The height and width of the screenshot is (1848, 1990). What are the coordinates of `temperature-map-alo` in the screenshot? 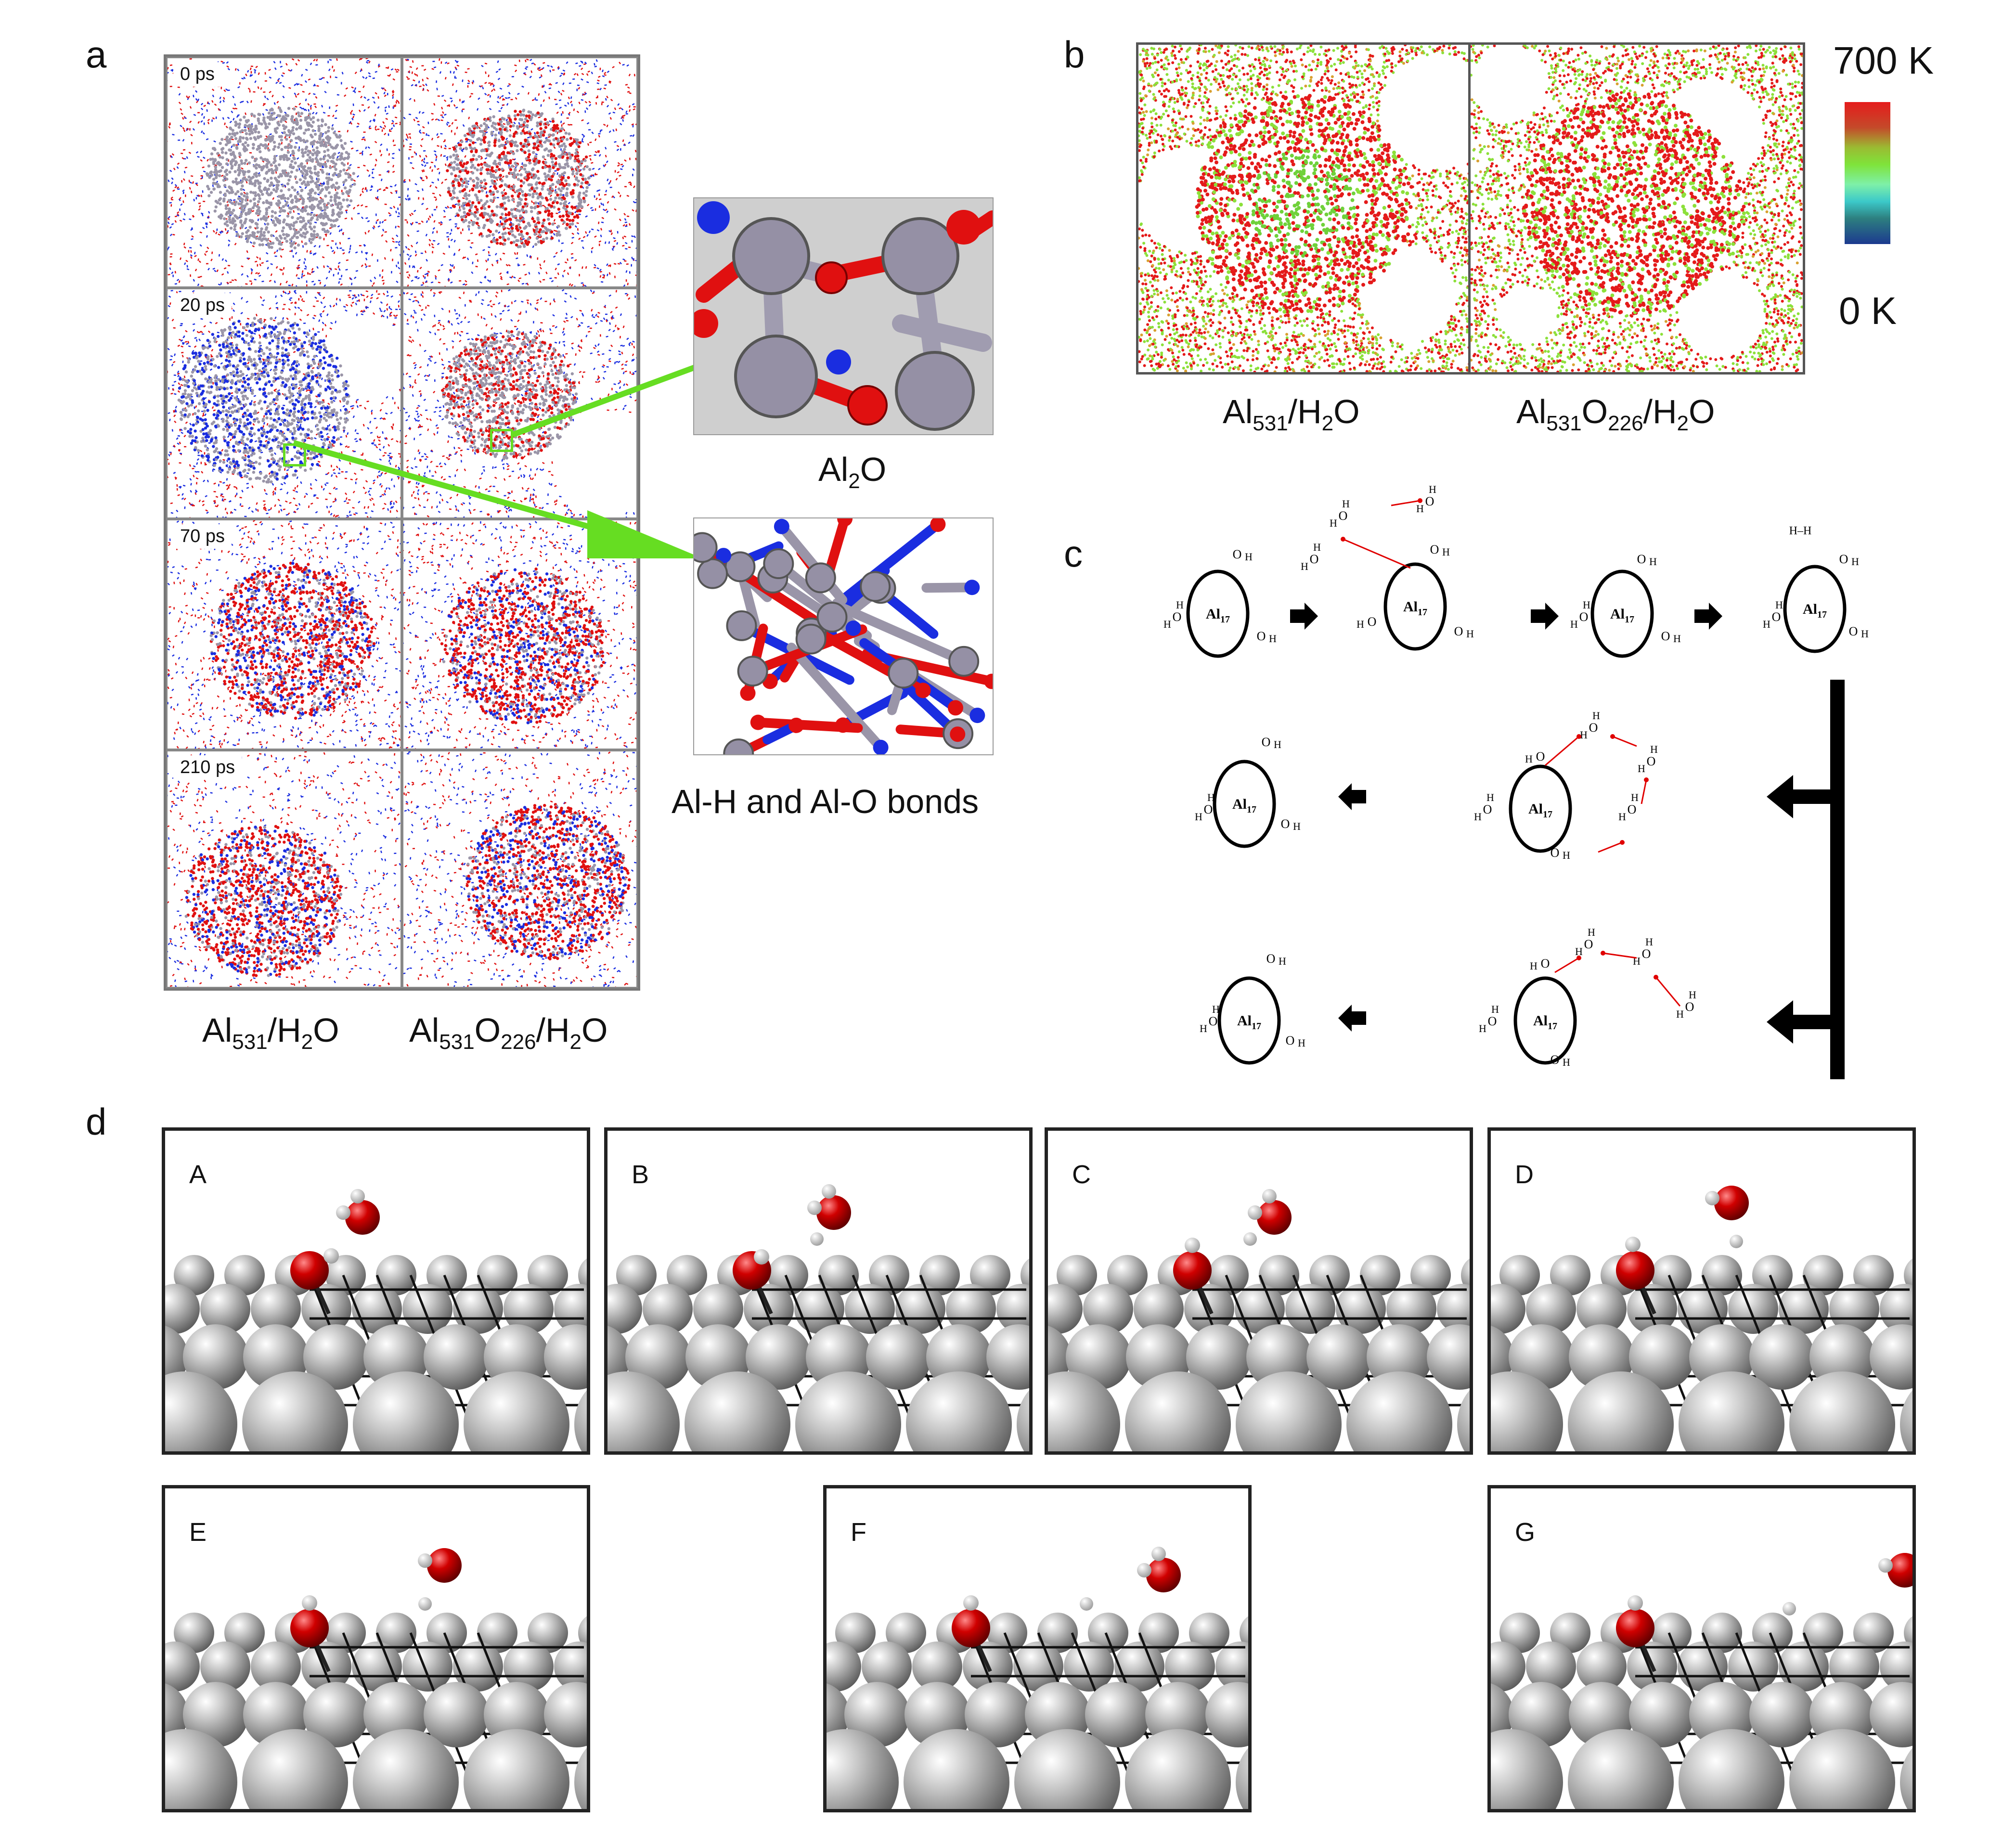 It's located at (1636, 208).